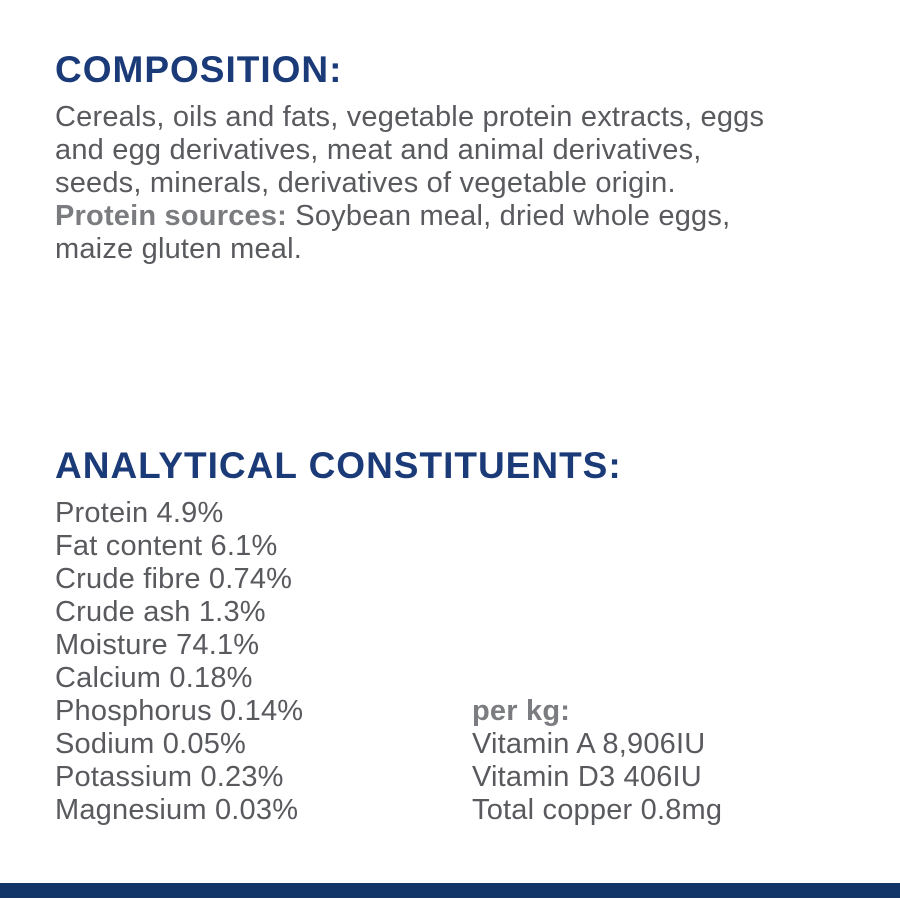 The image size is (900, 900). What do you see at coordinates (521, 711) in the screenshot?
I see `per-kg-label: per kg:` at bounding box center [521, 711].